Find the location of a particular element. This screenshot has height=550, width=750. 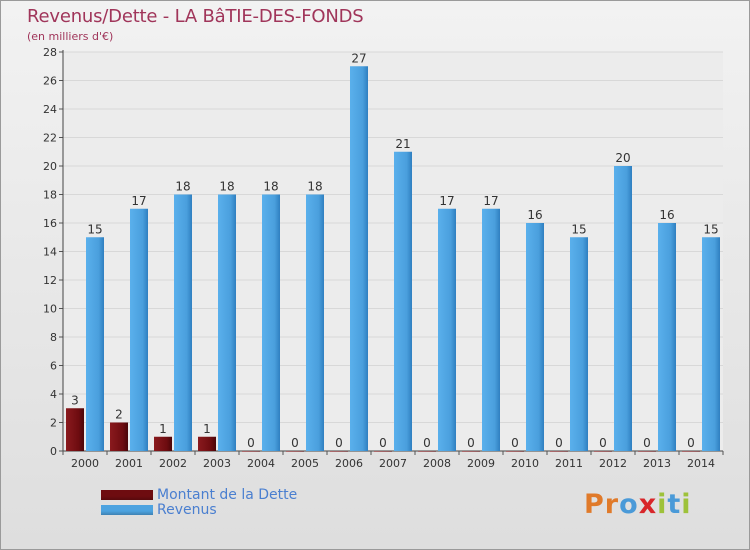

y-tick-label: 22 is located at coordinates (50, 138).